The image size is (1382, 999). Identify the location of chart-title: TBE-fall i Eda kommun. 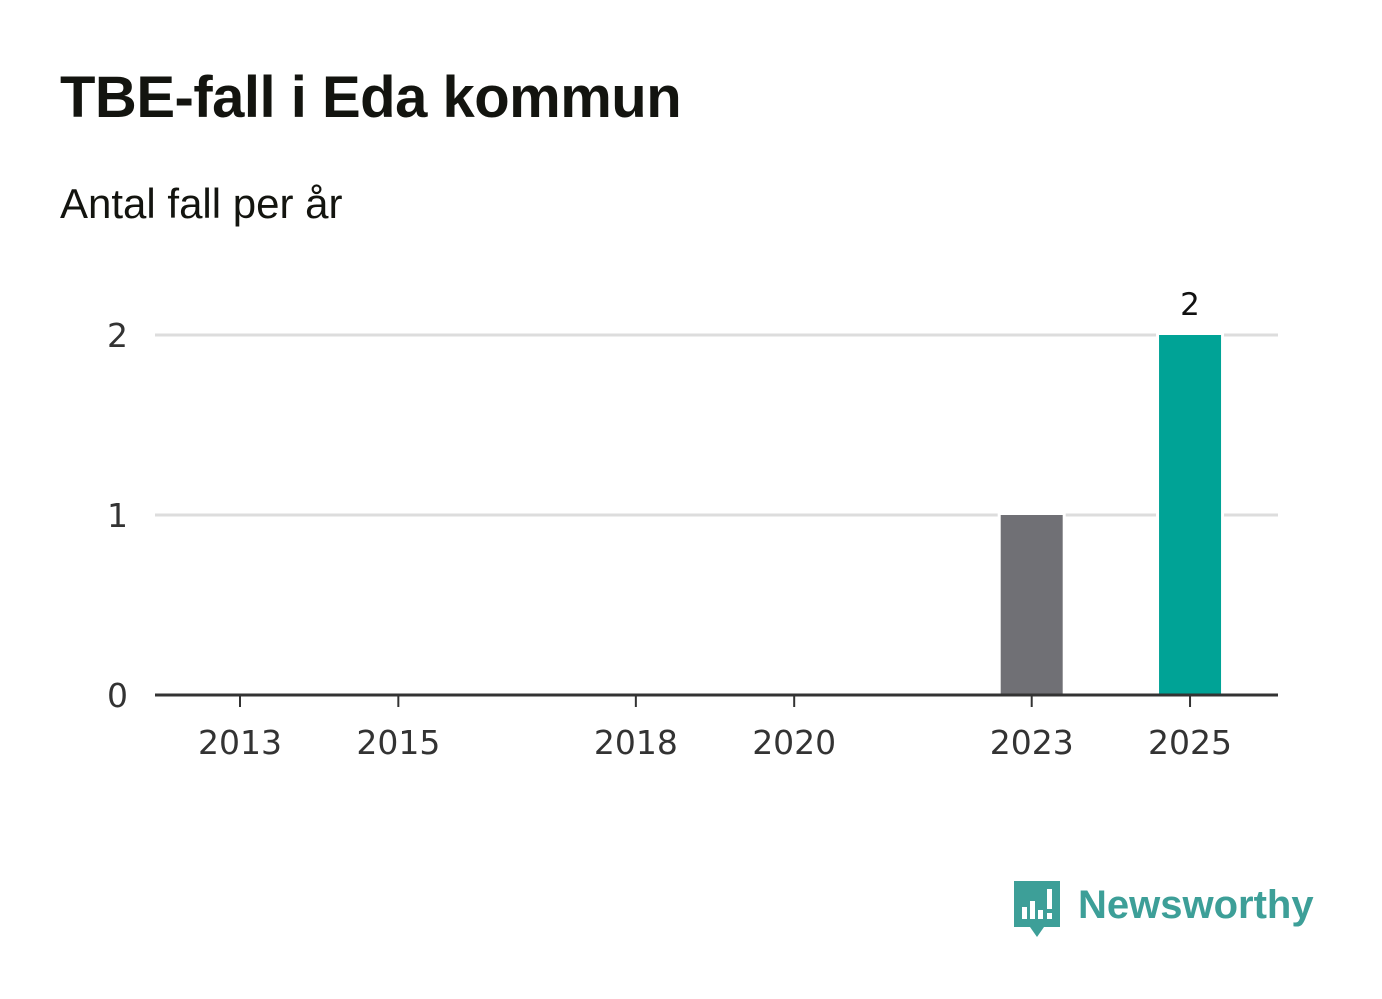
(371, 97).